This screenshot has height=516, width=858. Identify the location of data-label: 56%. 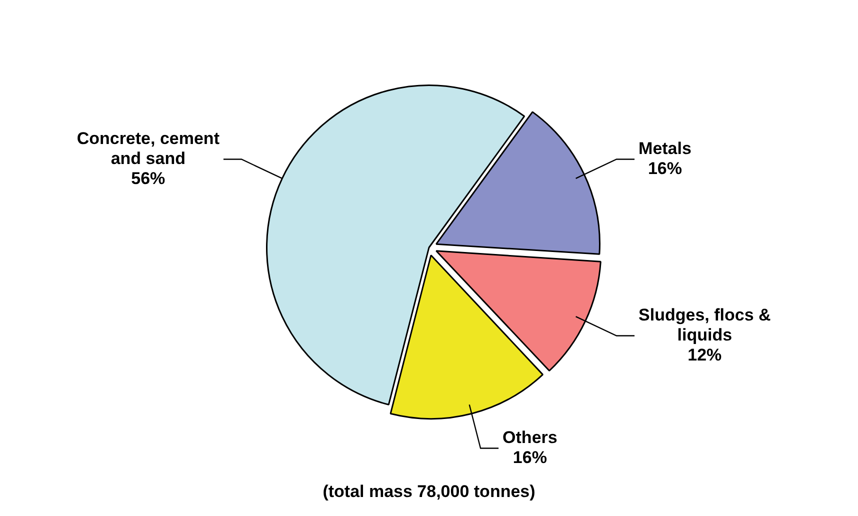
(148, 178).